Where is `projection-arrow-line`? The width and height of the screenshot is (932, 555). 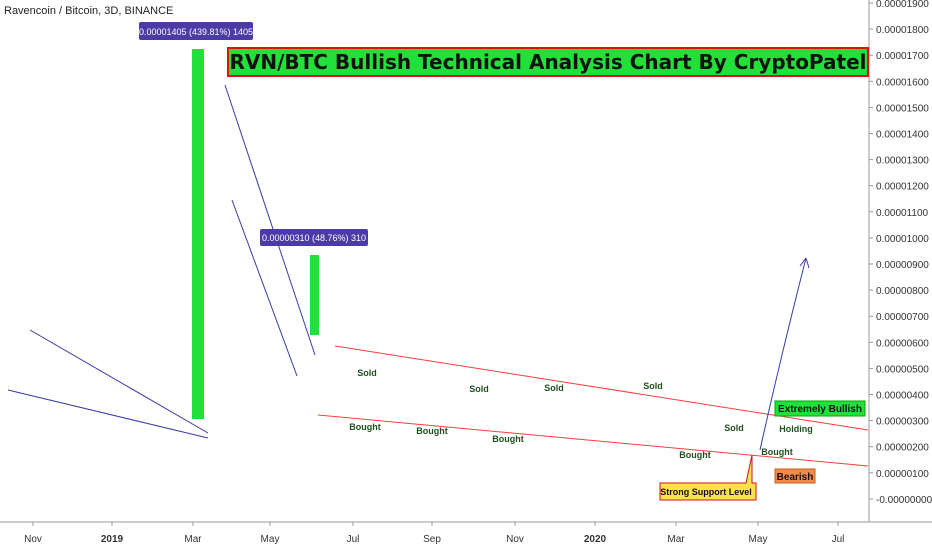 projection-arrow-line is located at coordinates (783, 354).